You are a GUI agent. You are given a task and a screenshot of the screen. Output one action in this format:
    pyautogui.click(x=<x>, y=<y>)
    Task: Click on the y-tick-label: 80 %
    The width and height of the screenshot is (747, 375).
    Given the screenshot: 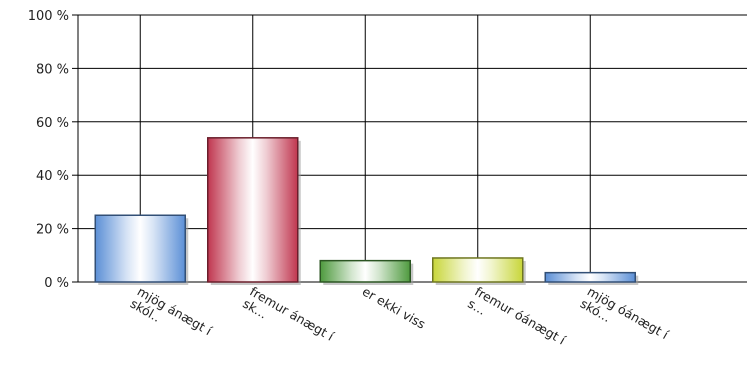 What is the action you would take?
    pyautogui.click(x=52, y=69)
    